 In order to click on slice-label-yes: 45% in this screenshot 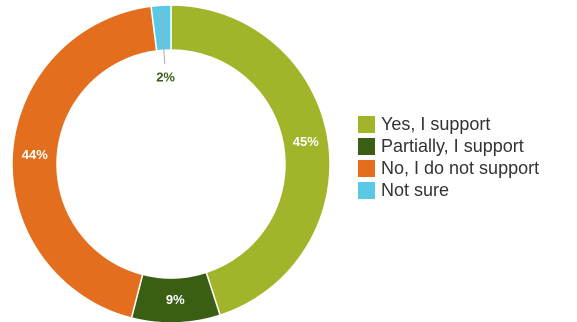, I will do `click(306, 141)`.